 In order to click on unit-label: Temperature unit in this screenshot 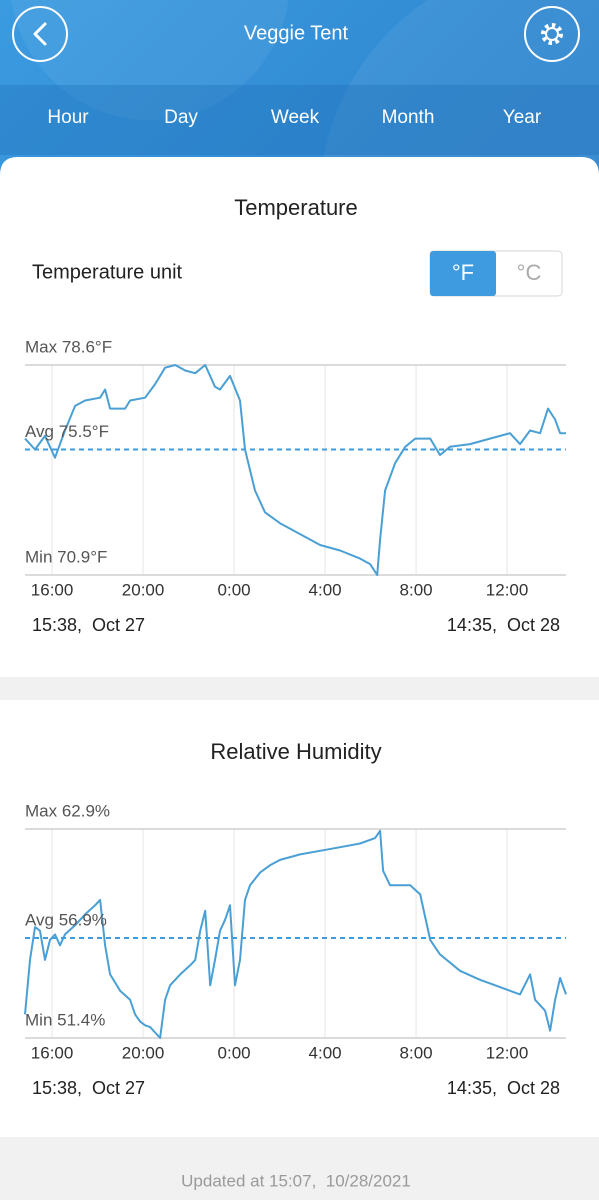, I will do `click(107, 272)`.